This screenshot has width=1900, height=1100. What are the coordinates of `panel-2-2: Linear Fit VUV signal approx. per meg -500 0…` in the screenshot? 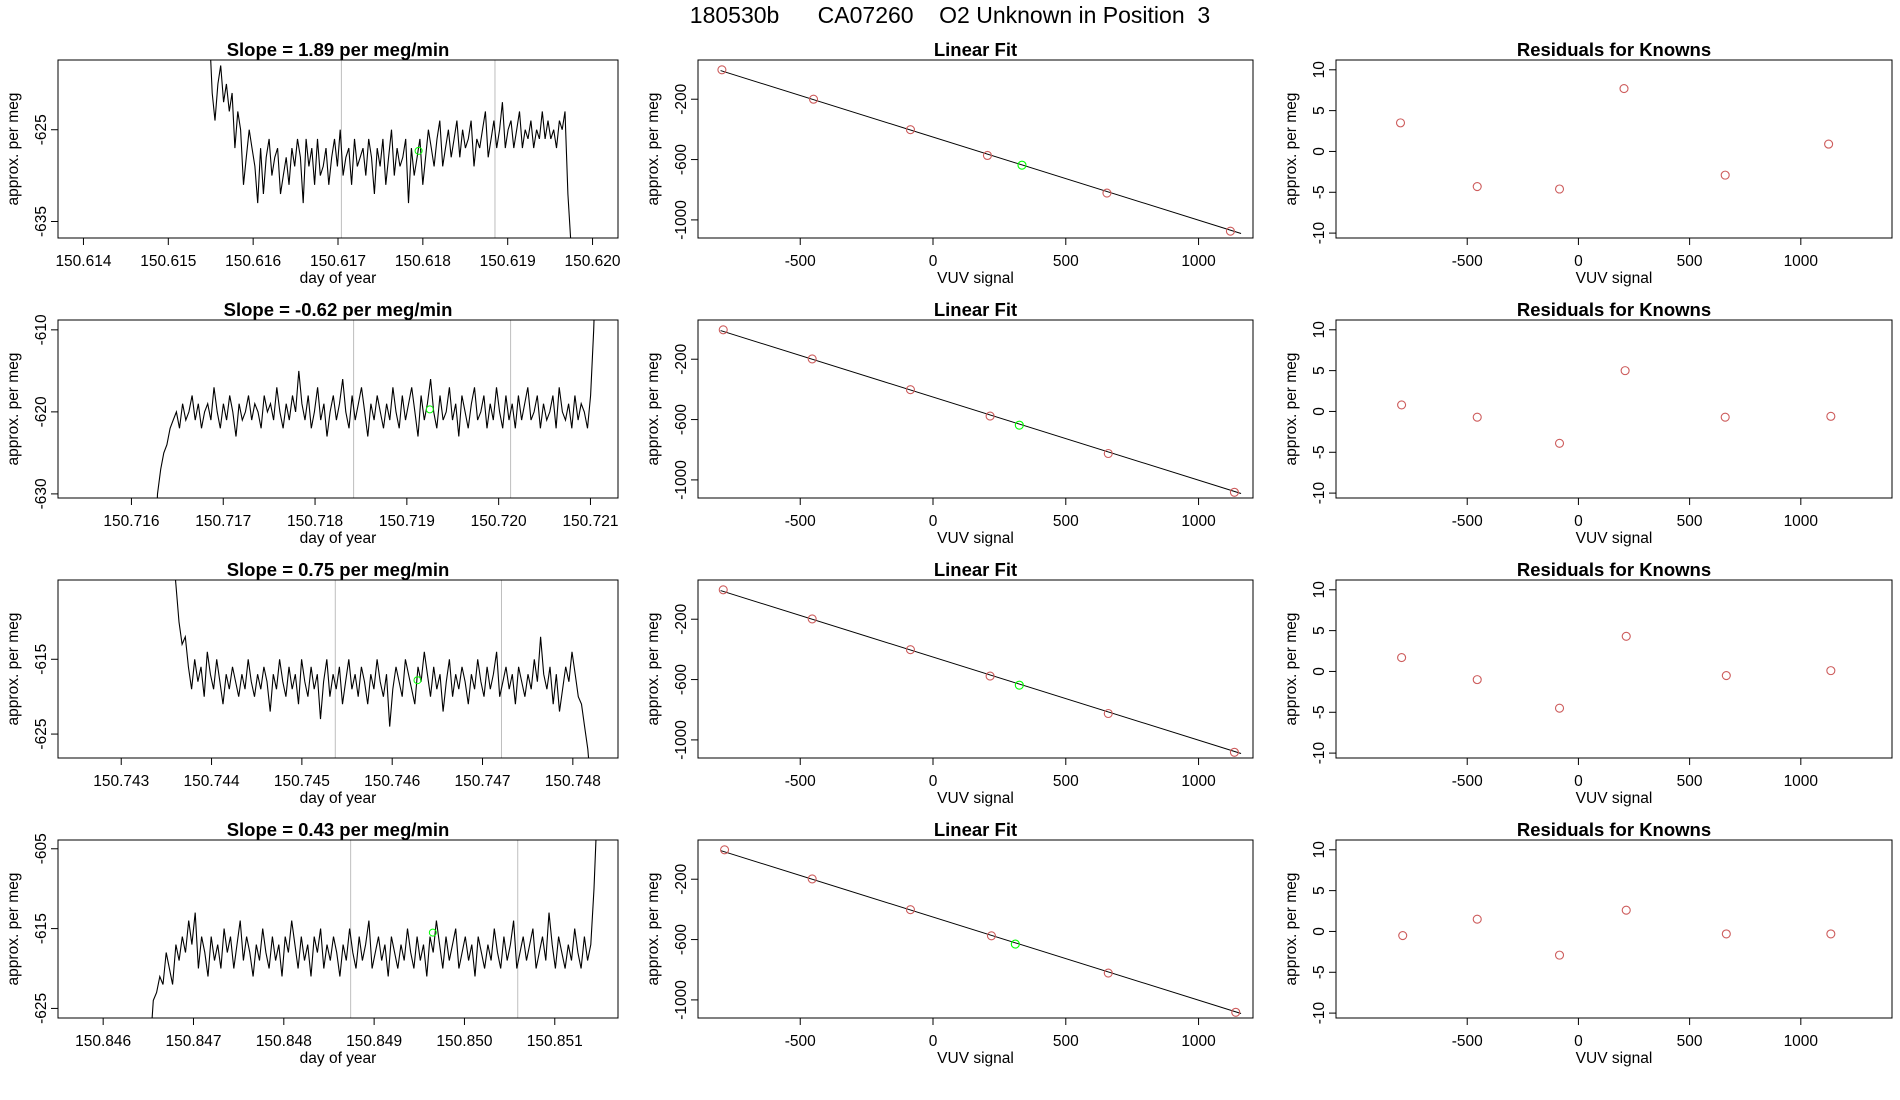 It's located at (949, 423).